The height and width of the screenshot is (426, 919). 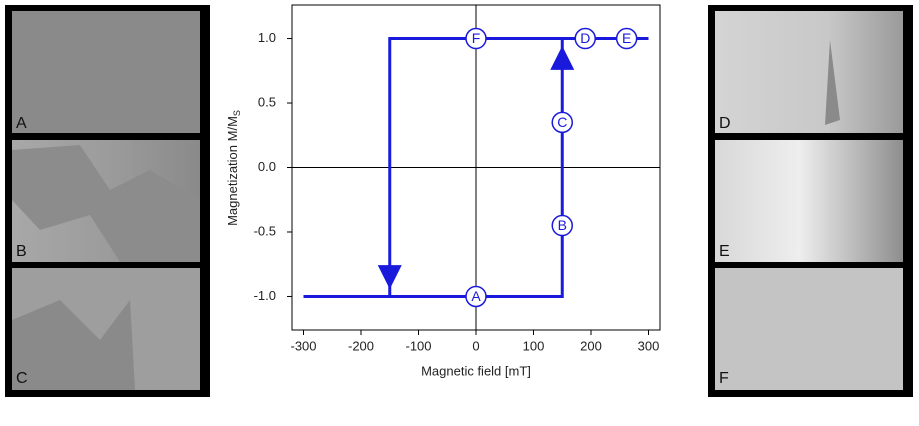 I want to click on y-axis-label: Magnetization M/MS, so click(x=233, y=168).